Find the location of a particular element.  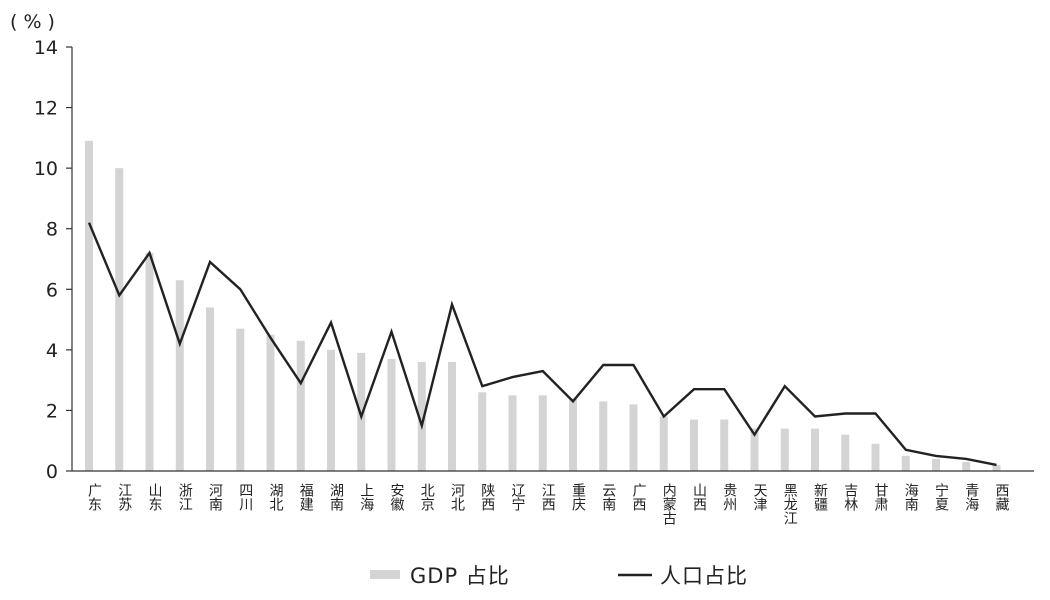

x-tick-label: 山东 is located at coordinates (155, 497).